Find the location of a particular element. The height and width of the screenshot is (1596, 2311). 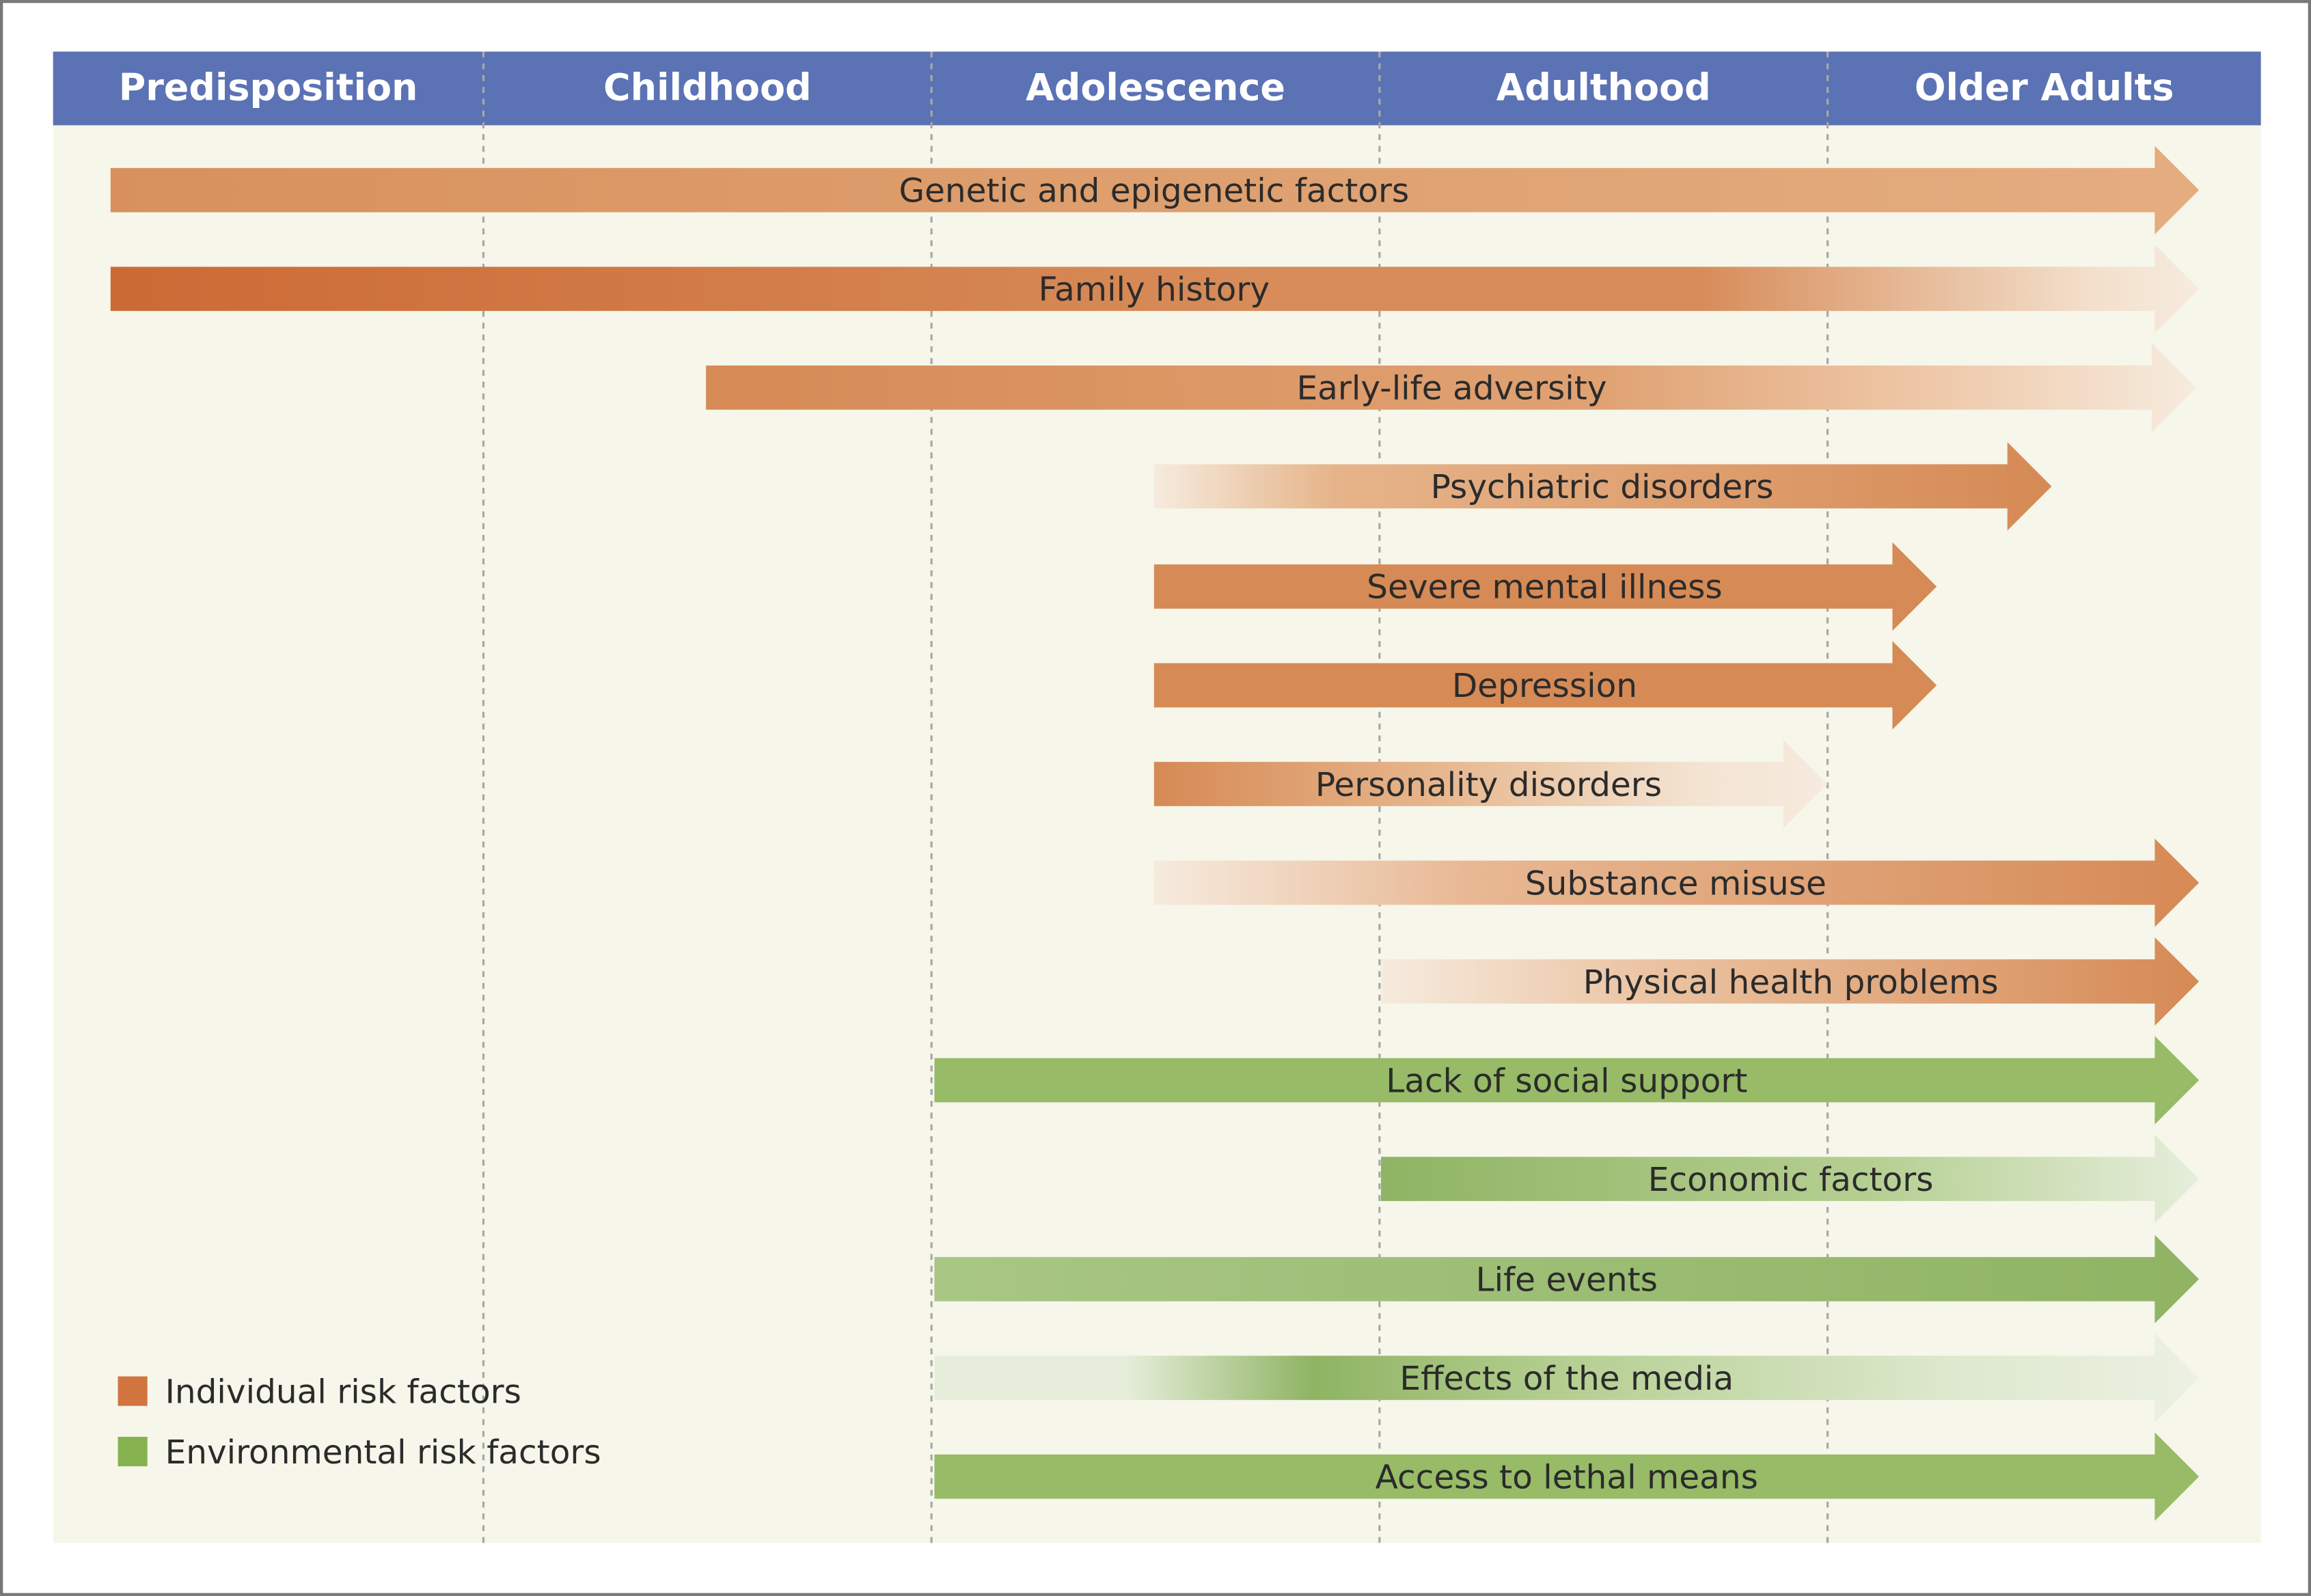

arrow-label: Substance misuse is located at coordinates (1676, 883).